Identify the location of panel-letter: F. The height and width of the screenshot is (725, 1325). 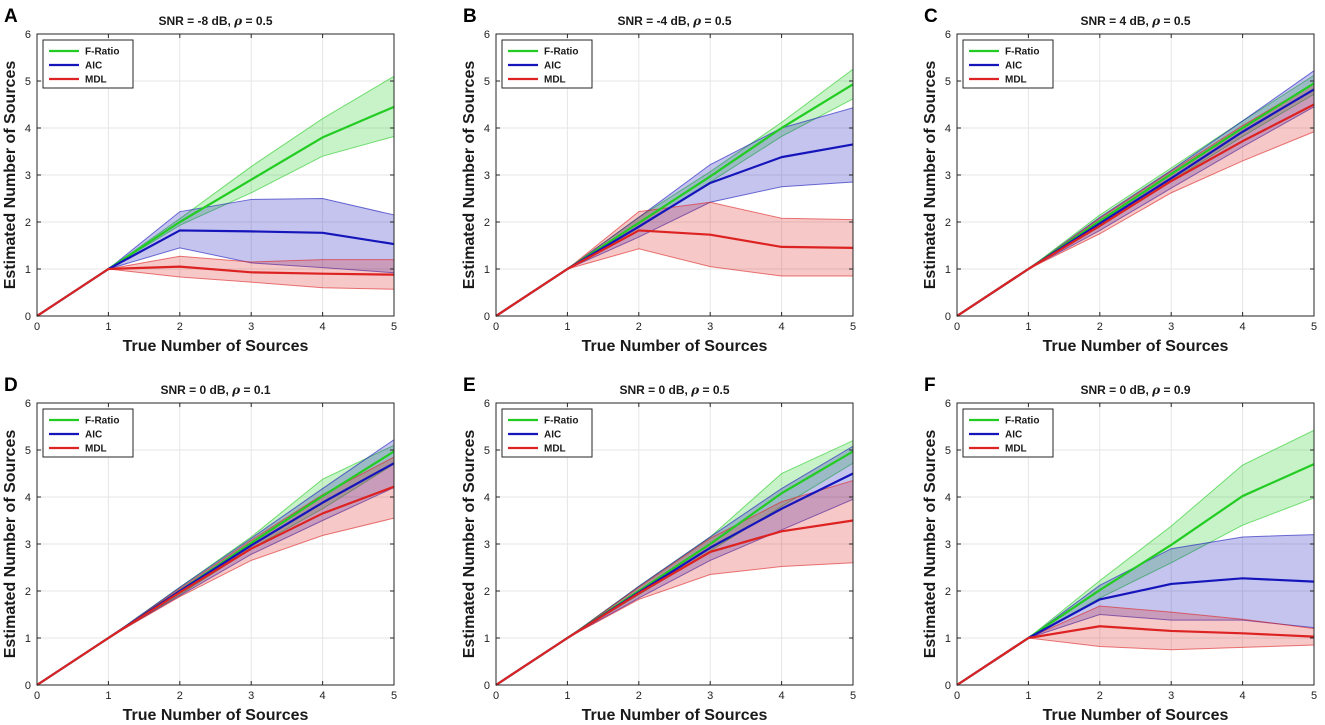
(930, 385).